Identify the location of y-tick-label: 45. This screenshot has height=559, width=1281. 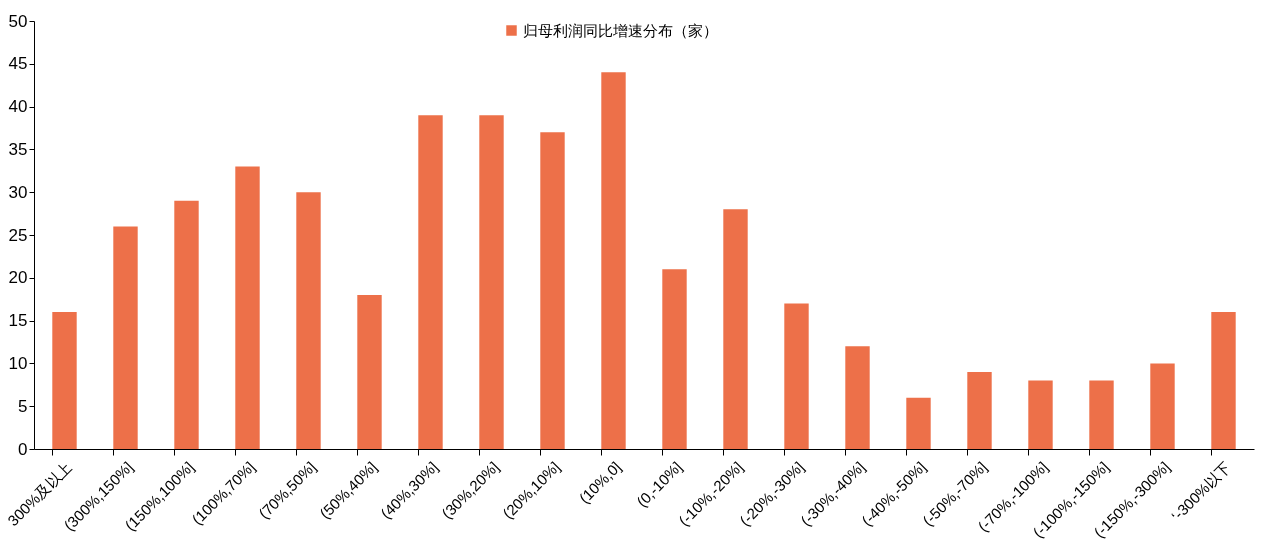
(18, 64).